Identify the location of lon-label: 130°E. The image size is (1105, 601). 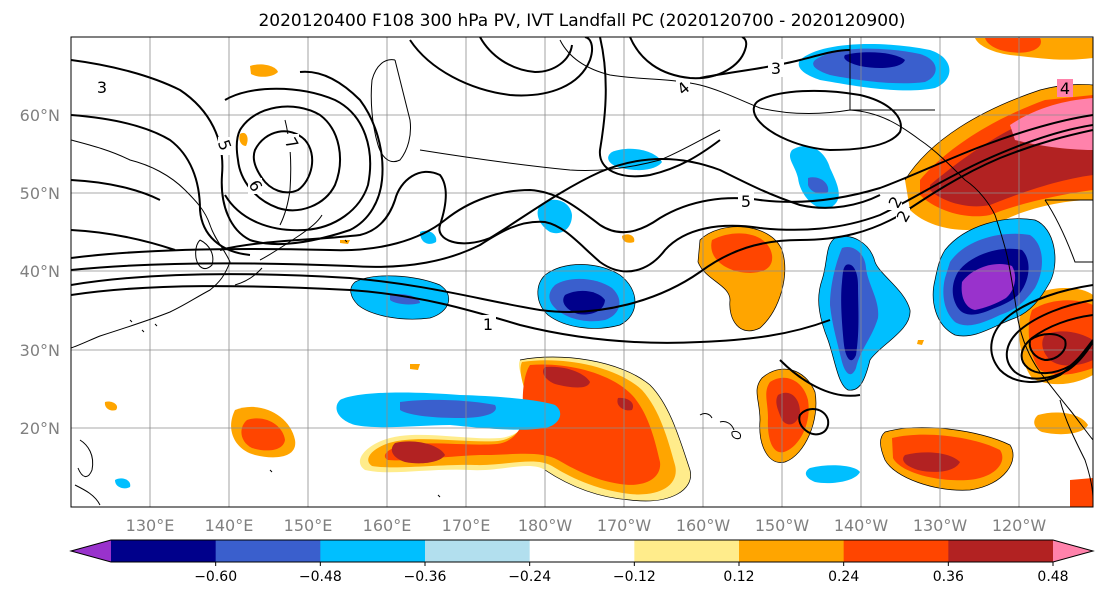
(150, 525).